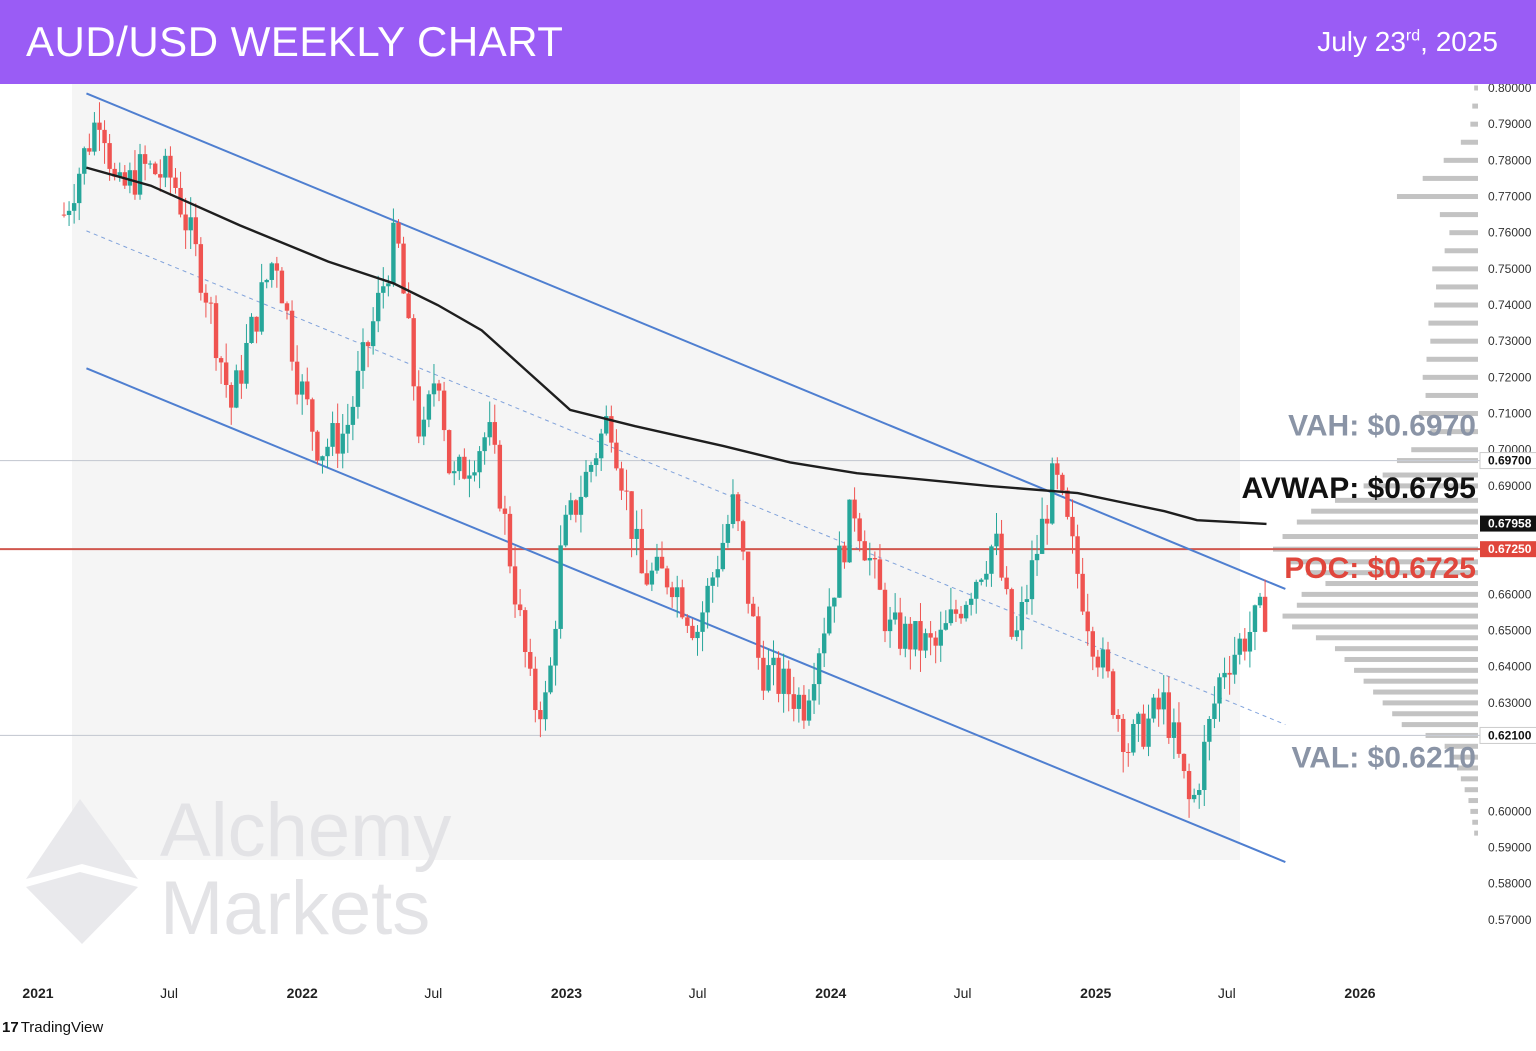 The height and width of the screenshot is (1051, 1536). I want to click on tradingview-icon: 17, so click(10, 1027).